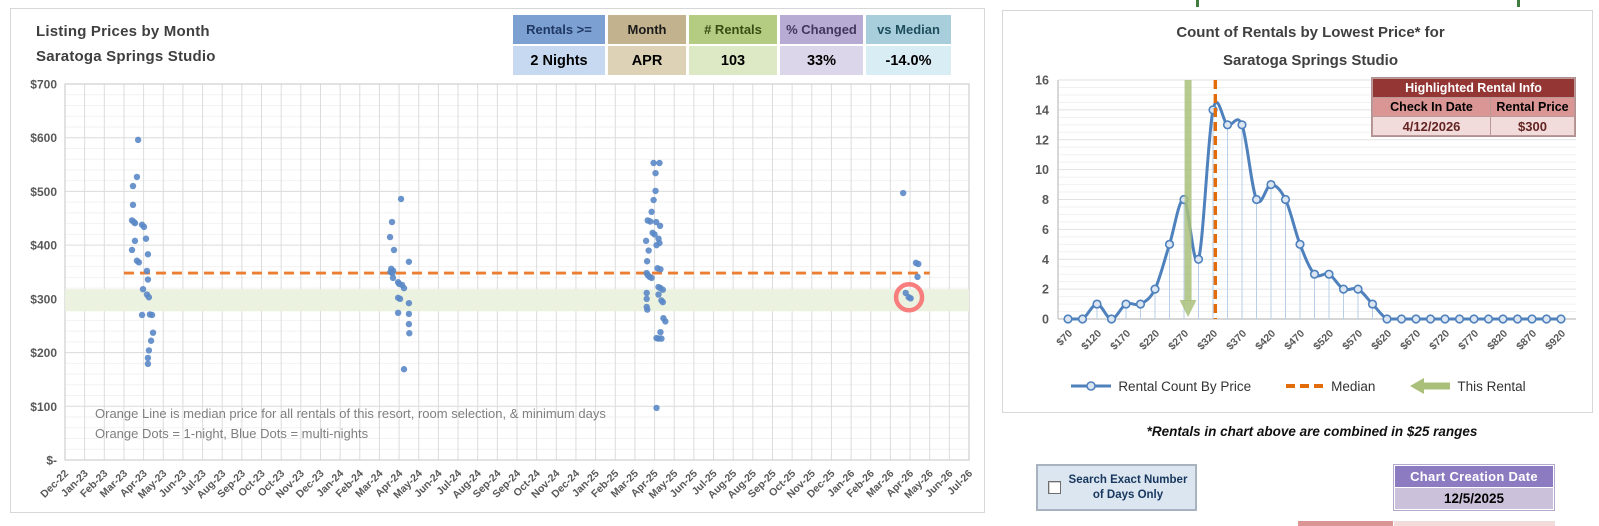 The width and height of the screenshot is (1599, 526). Describe the element at coordinates (1431, 107) in the screenshot. I see `check-in-date-header: Check In Date` at that location.